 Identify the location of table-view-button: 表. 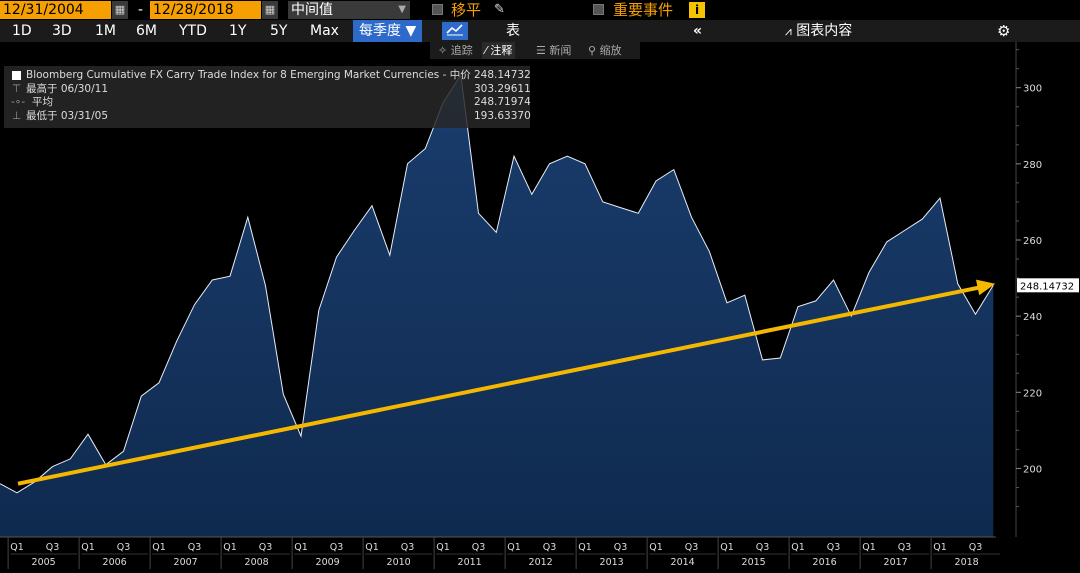
(513, 31).